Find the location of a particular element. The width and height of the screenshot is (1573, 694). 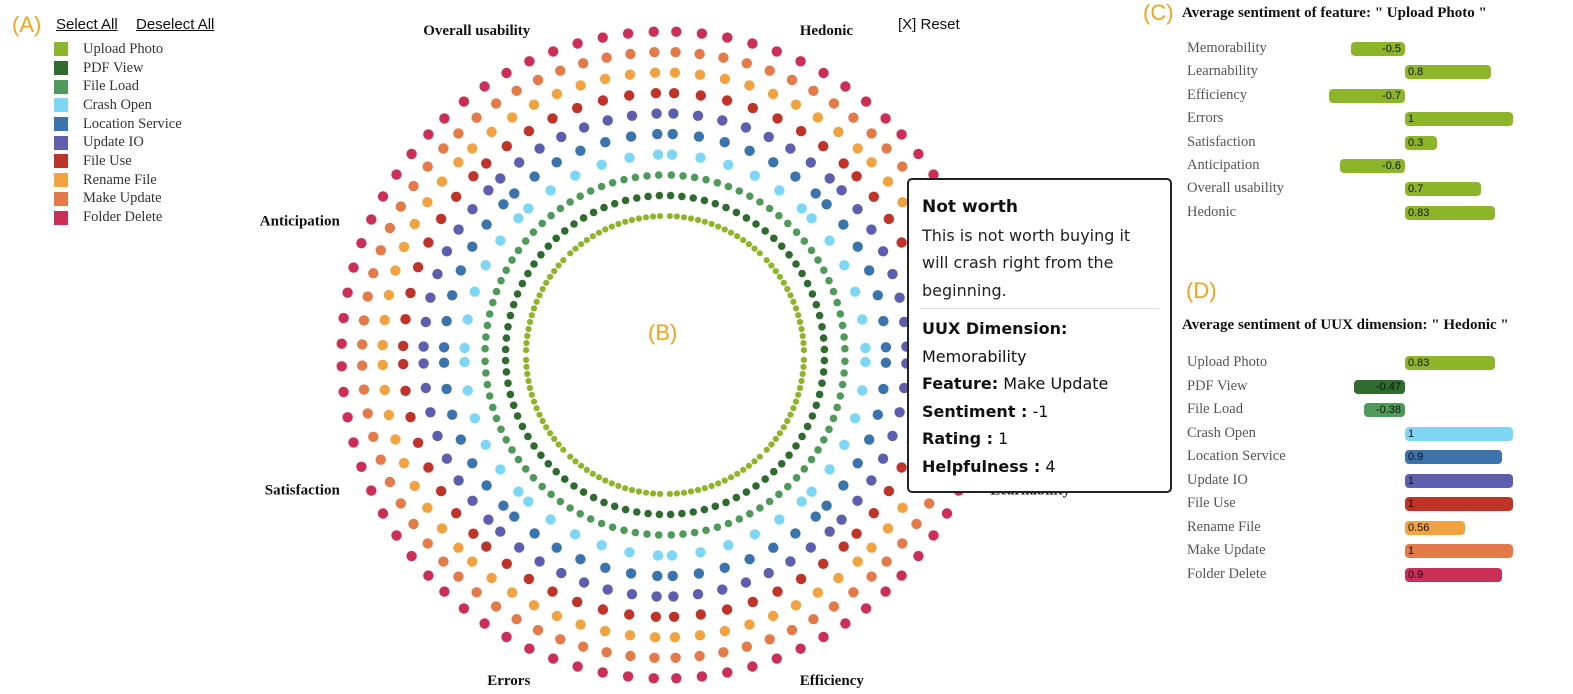

legend-item: Location Service is located at coordinates (118, 124).